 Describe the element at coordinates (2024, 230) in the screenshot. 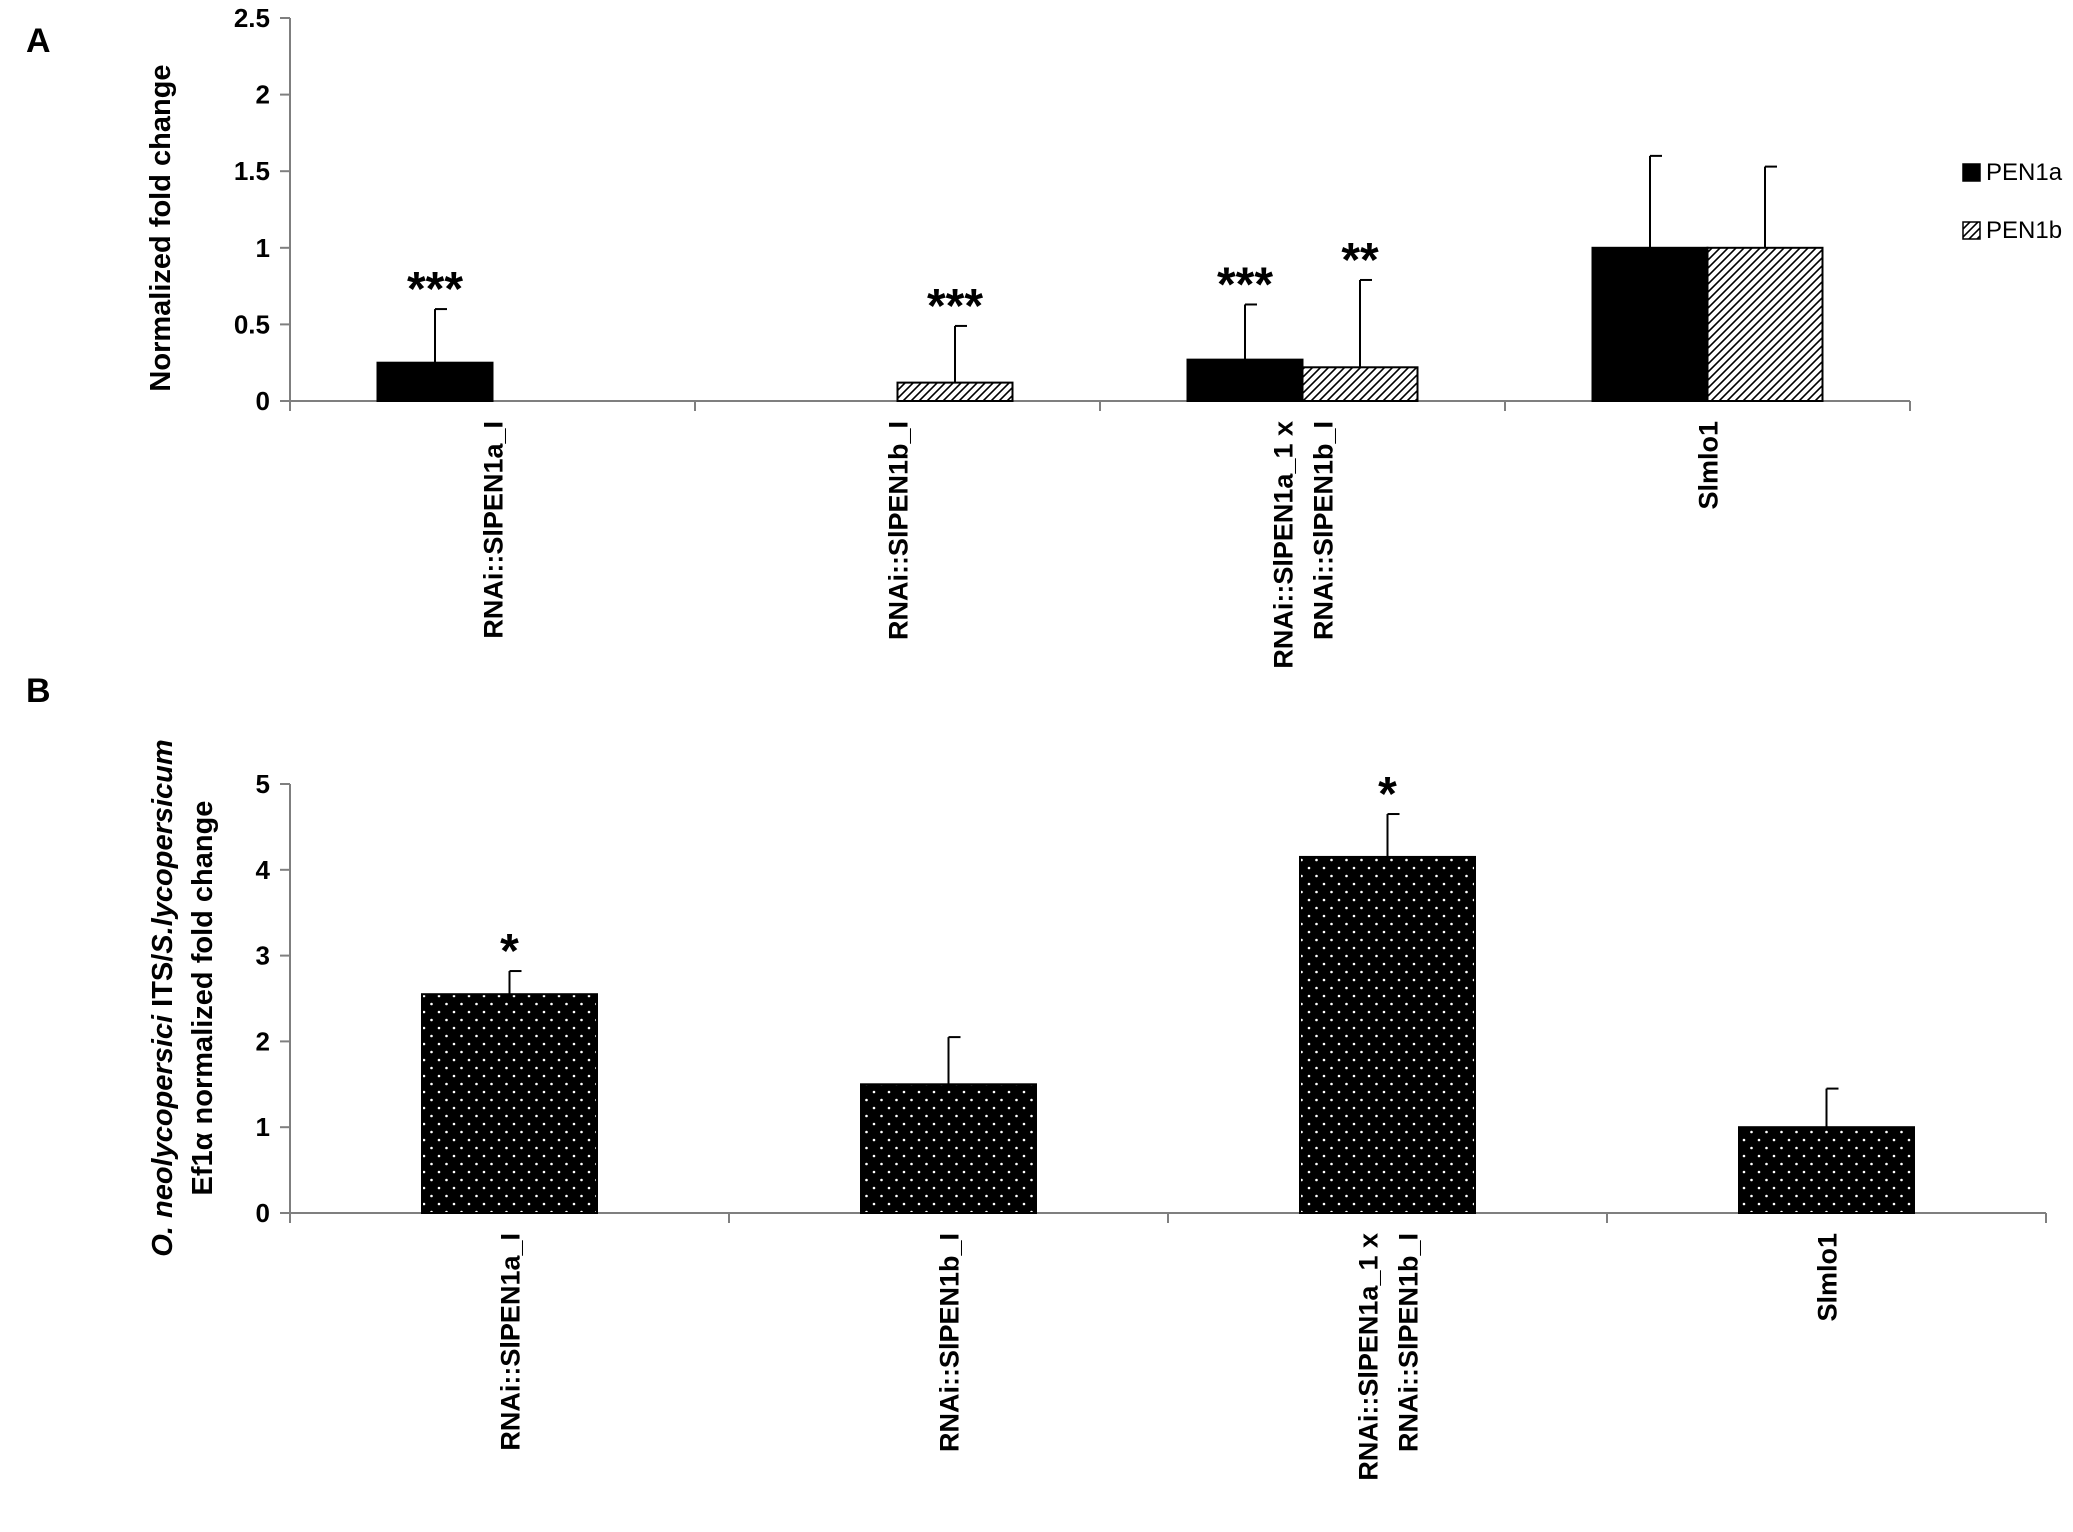

I see `legend-label: PEN1b` at that location.